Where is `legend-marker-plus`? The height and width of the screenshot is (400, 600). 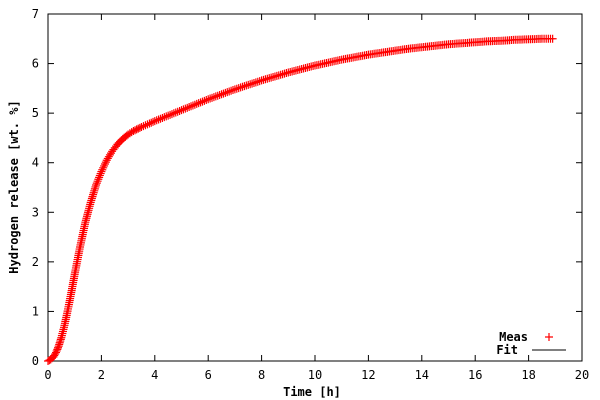
legend-marker-plus is located at coordinates (549, 337).